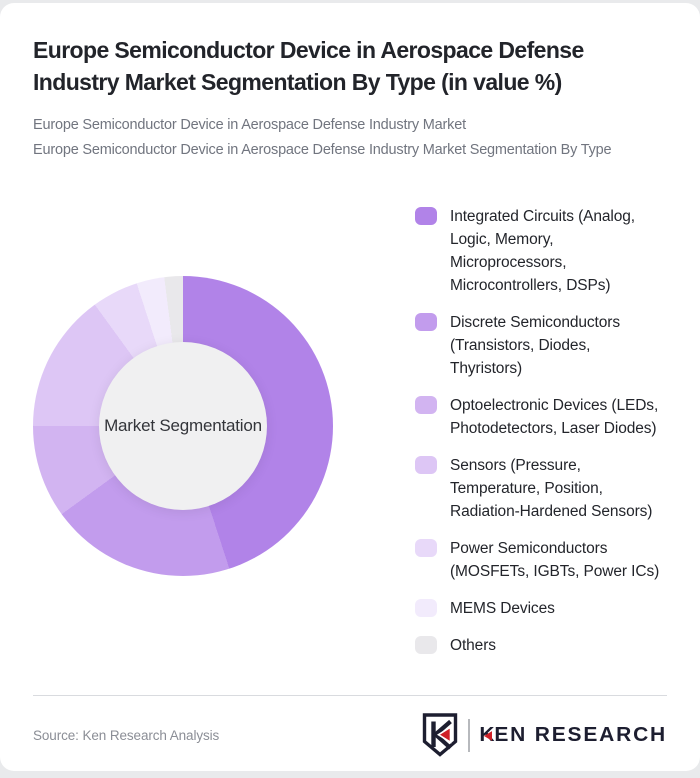  I want to click on source-text: Source: Ken Research Analysis, so click(126, 735).